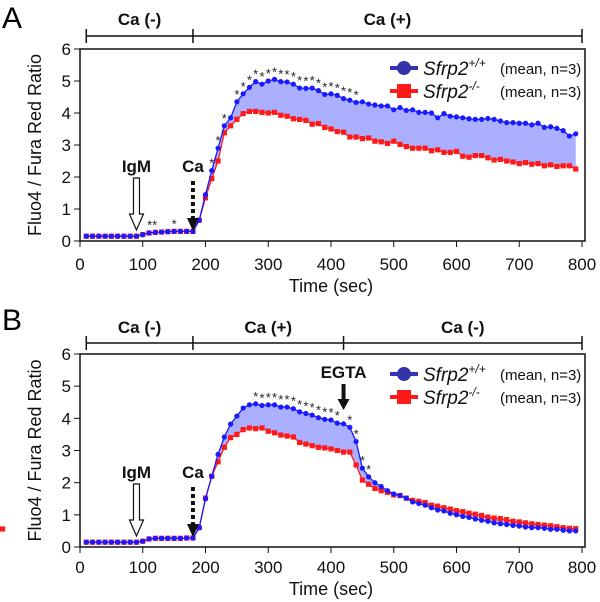 This screenshot has height=602, width=600. I want to click on legend-item: Sfrp2+/+ (mean, n=3), so click(485, 68).